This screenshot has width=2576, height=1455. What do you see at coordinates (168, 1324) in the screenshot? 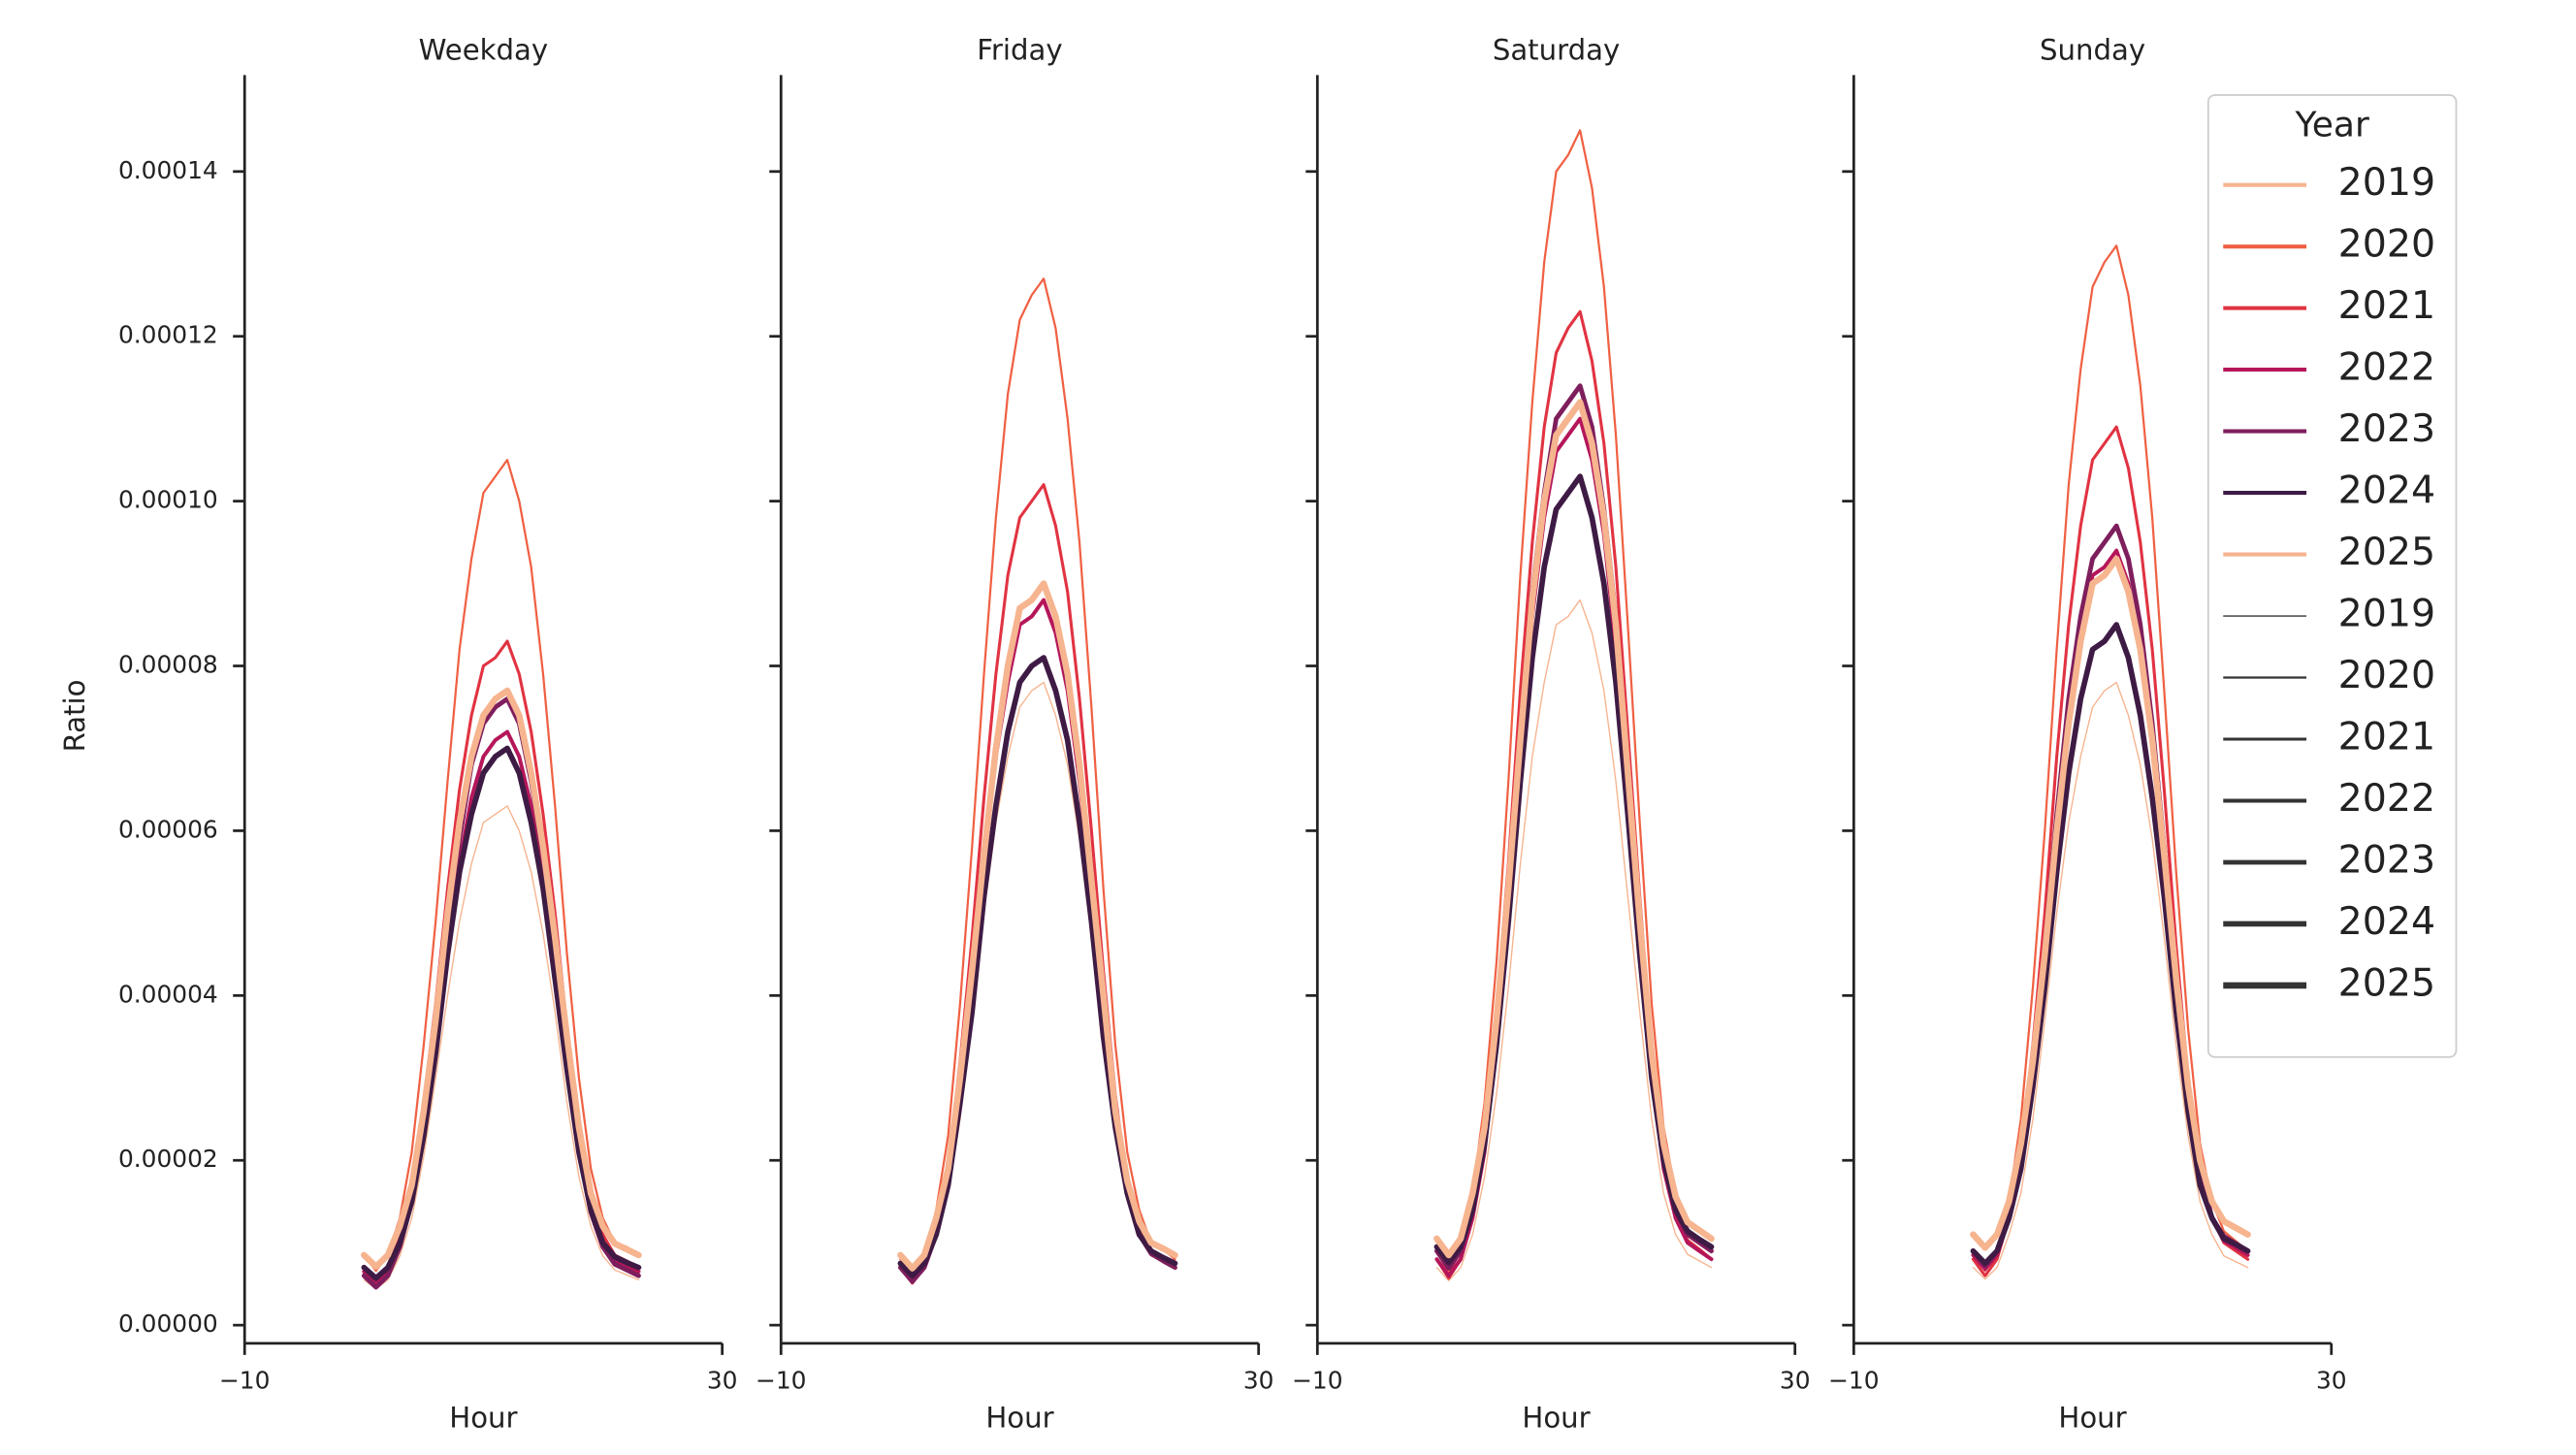
I see `y-tick-label: 0.00000` at bounding box center [168, 1324].